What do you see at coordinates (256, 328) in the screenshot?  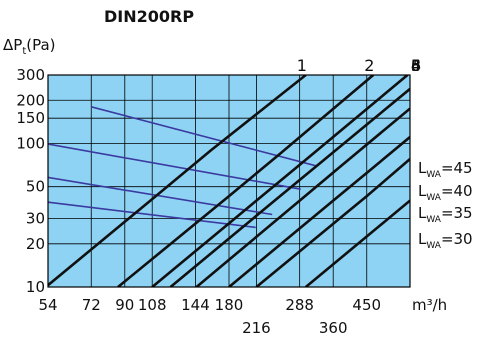 I see `x-tick-label: 216` at bounding box center [256, 328].